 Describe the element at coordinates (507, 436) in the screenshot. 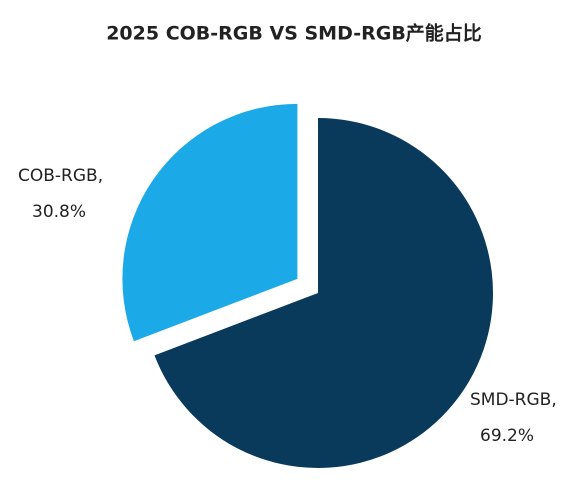

I see `slice-value-label: 69.2%` at that location.